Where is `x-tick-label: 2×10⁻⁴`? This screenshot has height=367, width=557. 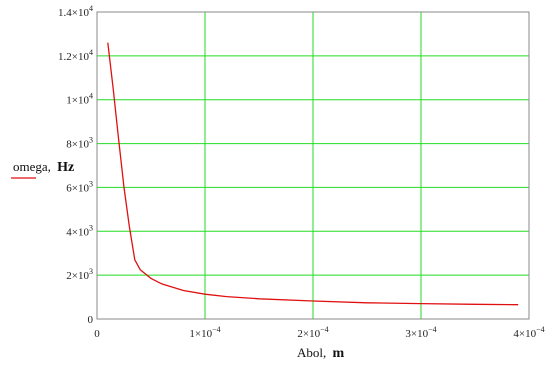 x-tick-label: 2×10⁻⁴ is located at coordinates (312, 332).